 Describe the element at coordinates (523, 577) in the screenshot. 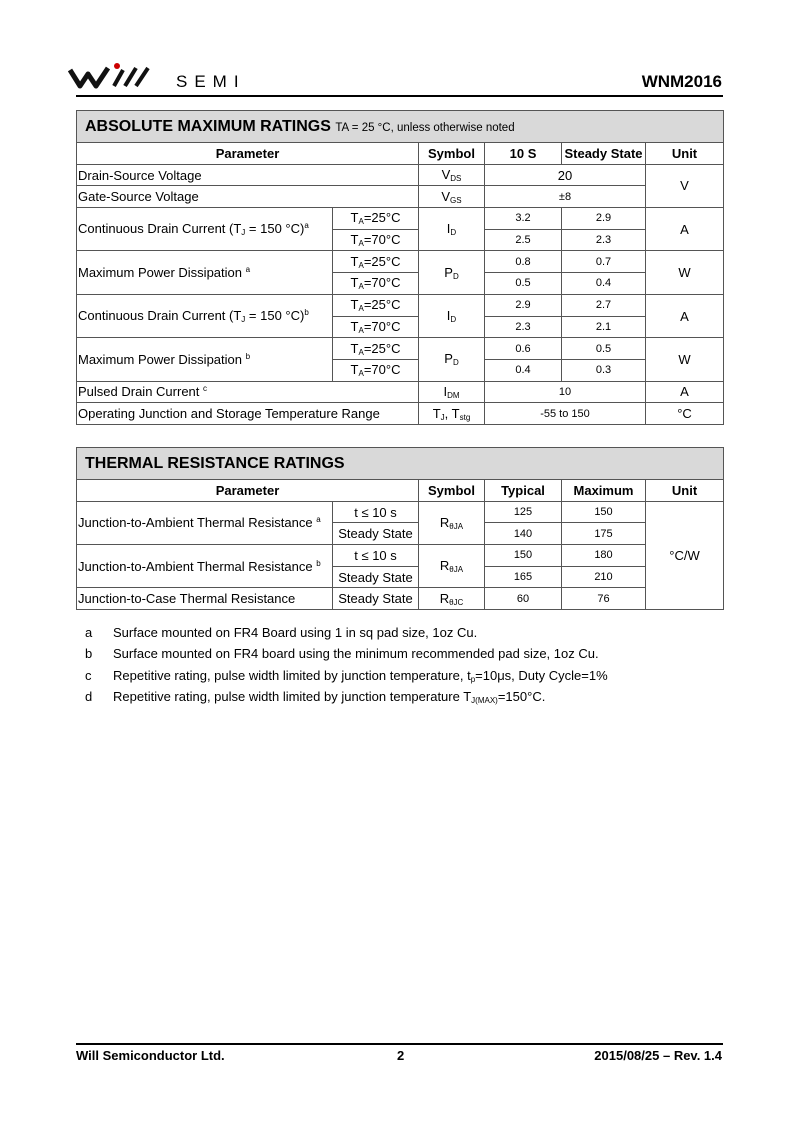

I see `value: 165` at that location.